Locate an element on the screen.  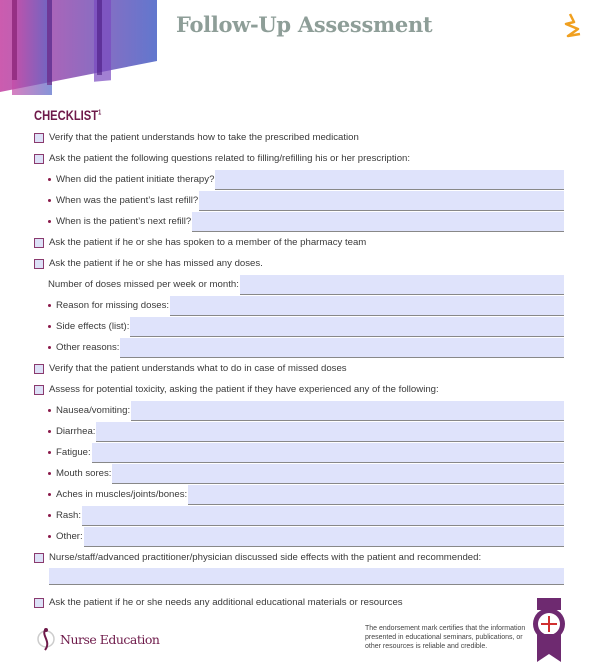
question-row: Mouth sores: is located at coordinates (299, 473).